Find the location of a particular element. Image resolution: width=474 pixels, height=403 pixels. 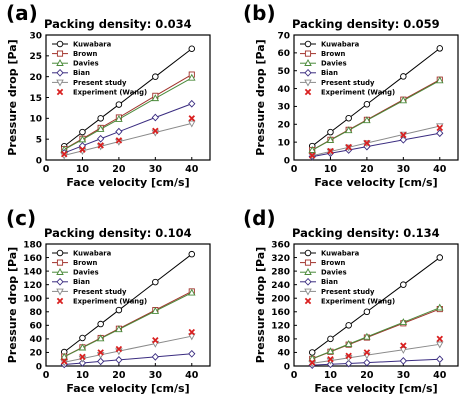

y-tick-label: 15 is located at coordinates (35, 99).